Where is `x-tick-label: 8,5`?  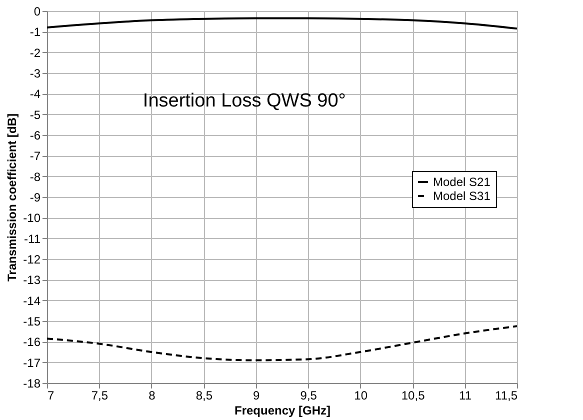 x-tick-label: 8,5 is located at coordinates (204, 395).